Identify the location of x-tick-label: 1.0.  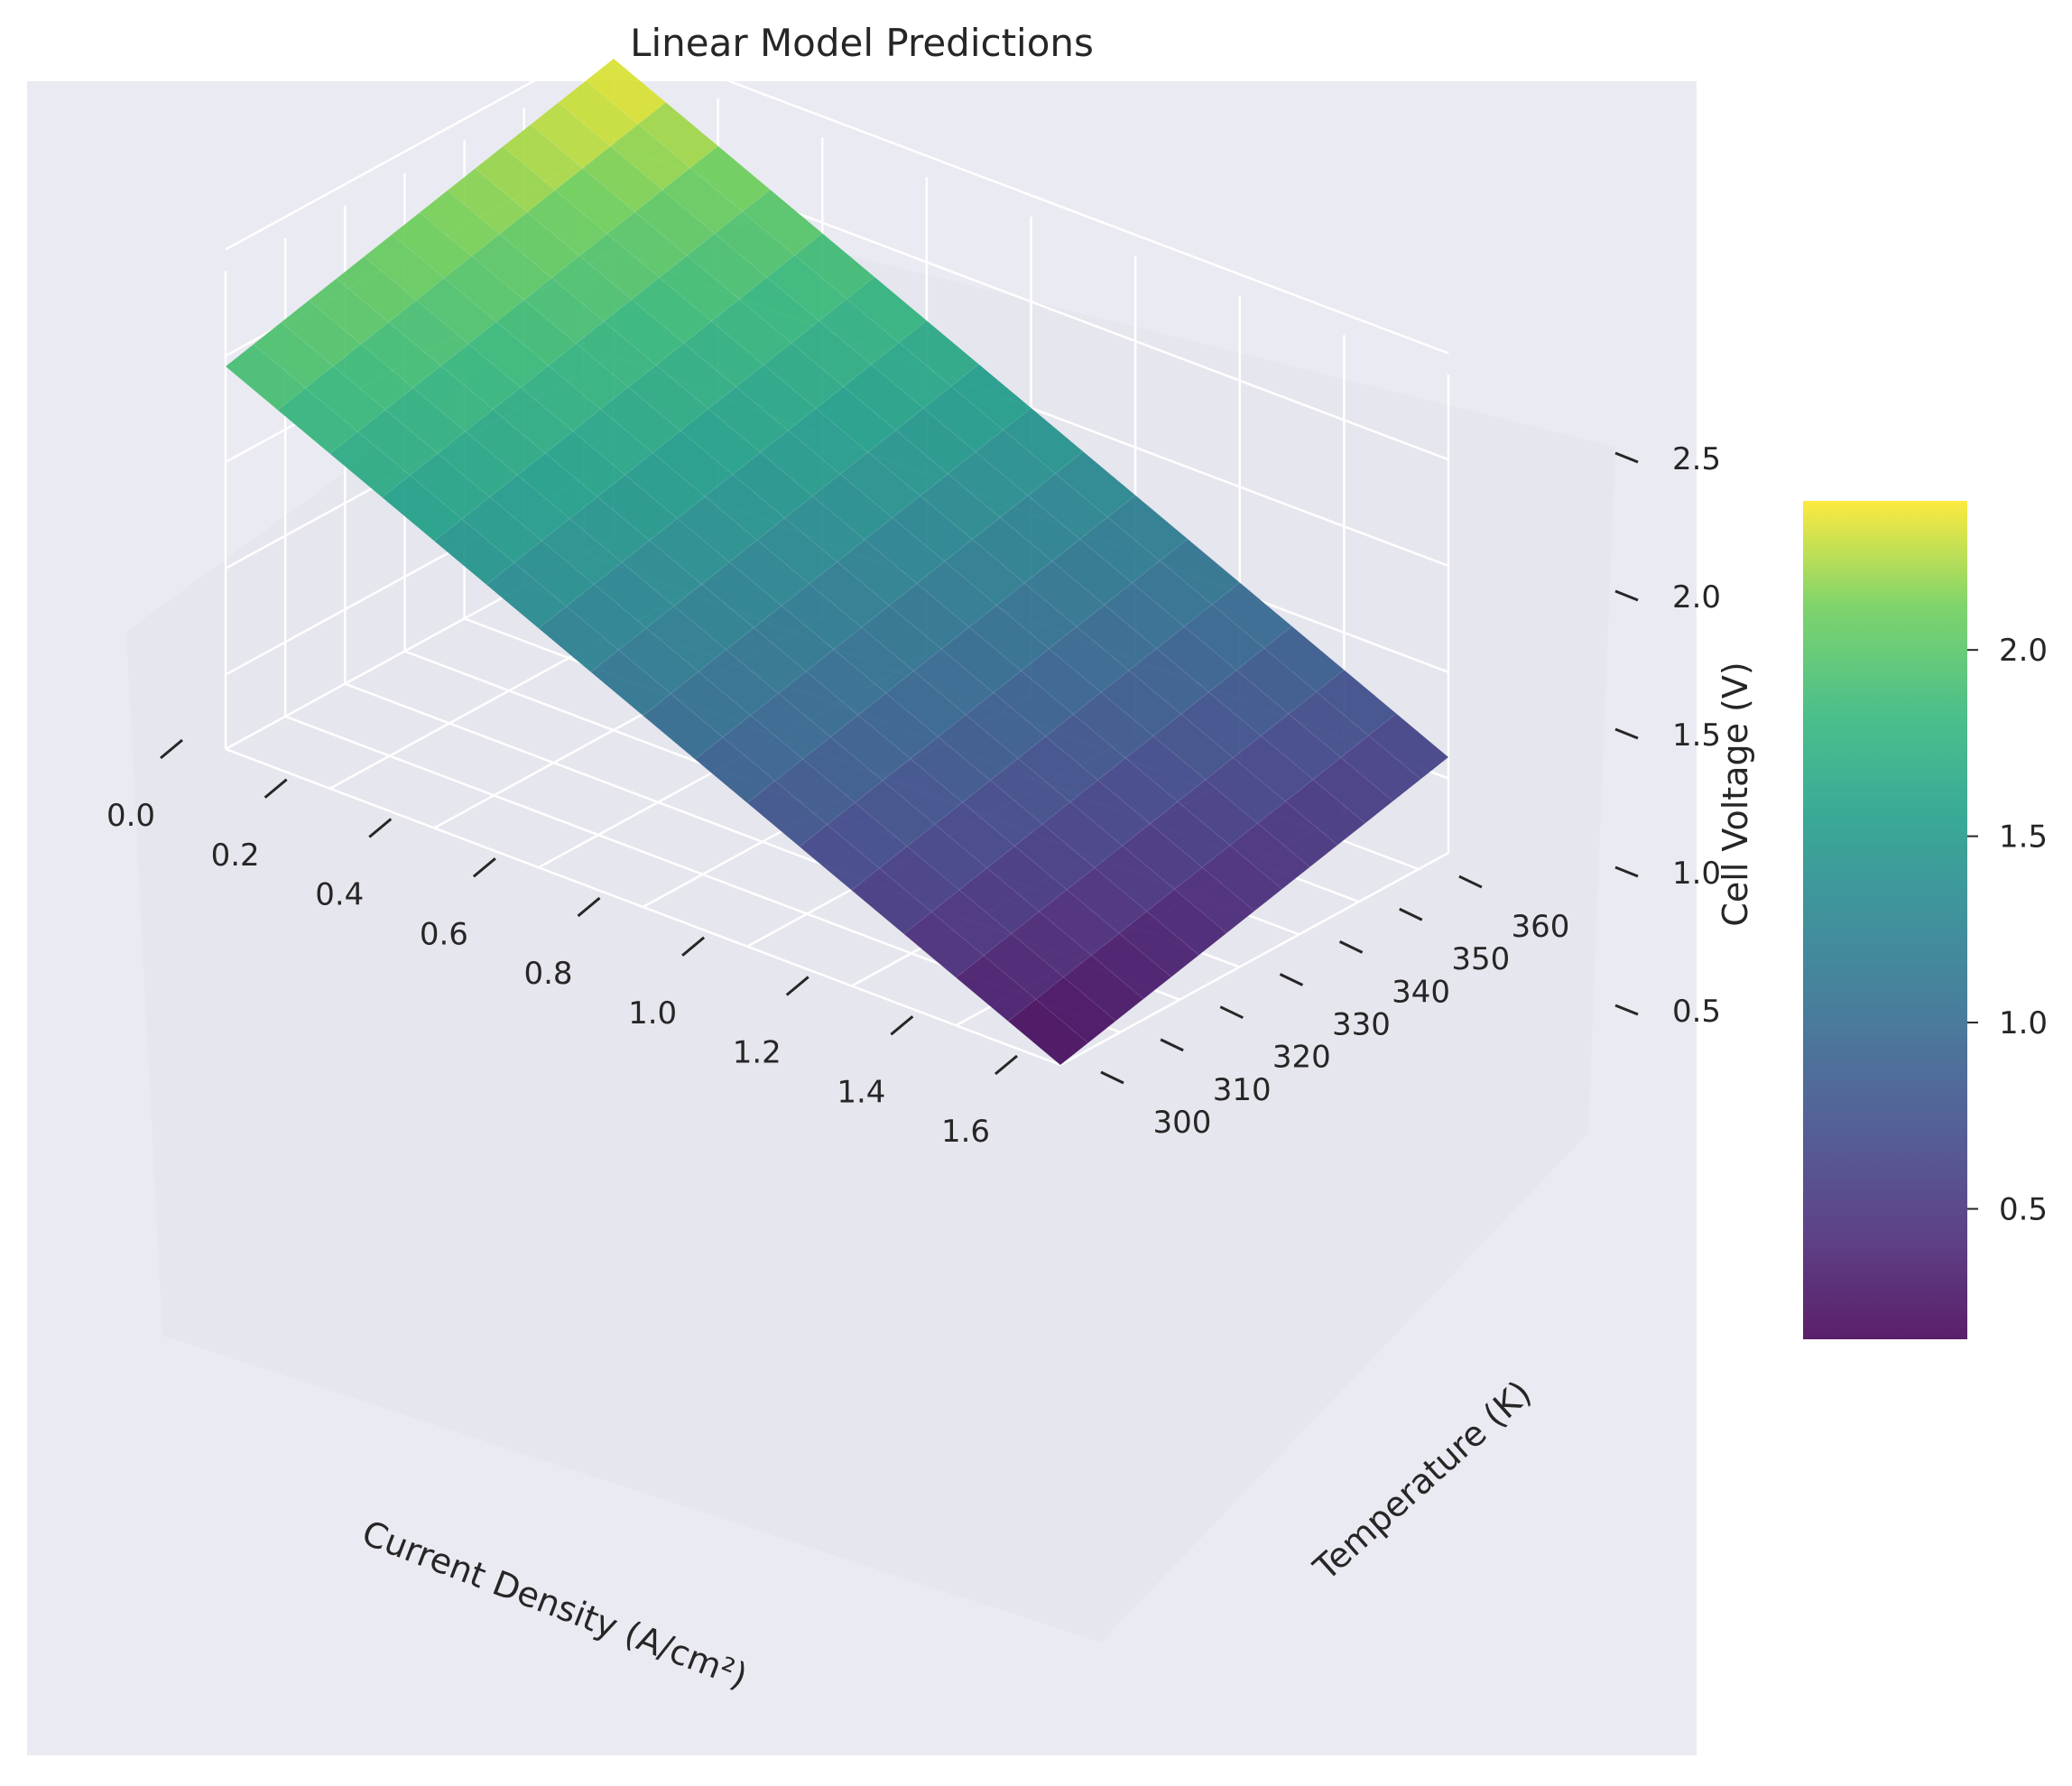
(652, 1013).